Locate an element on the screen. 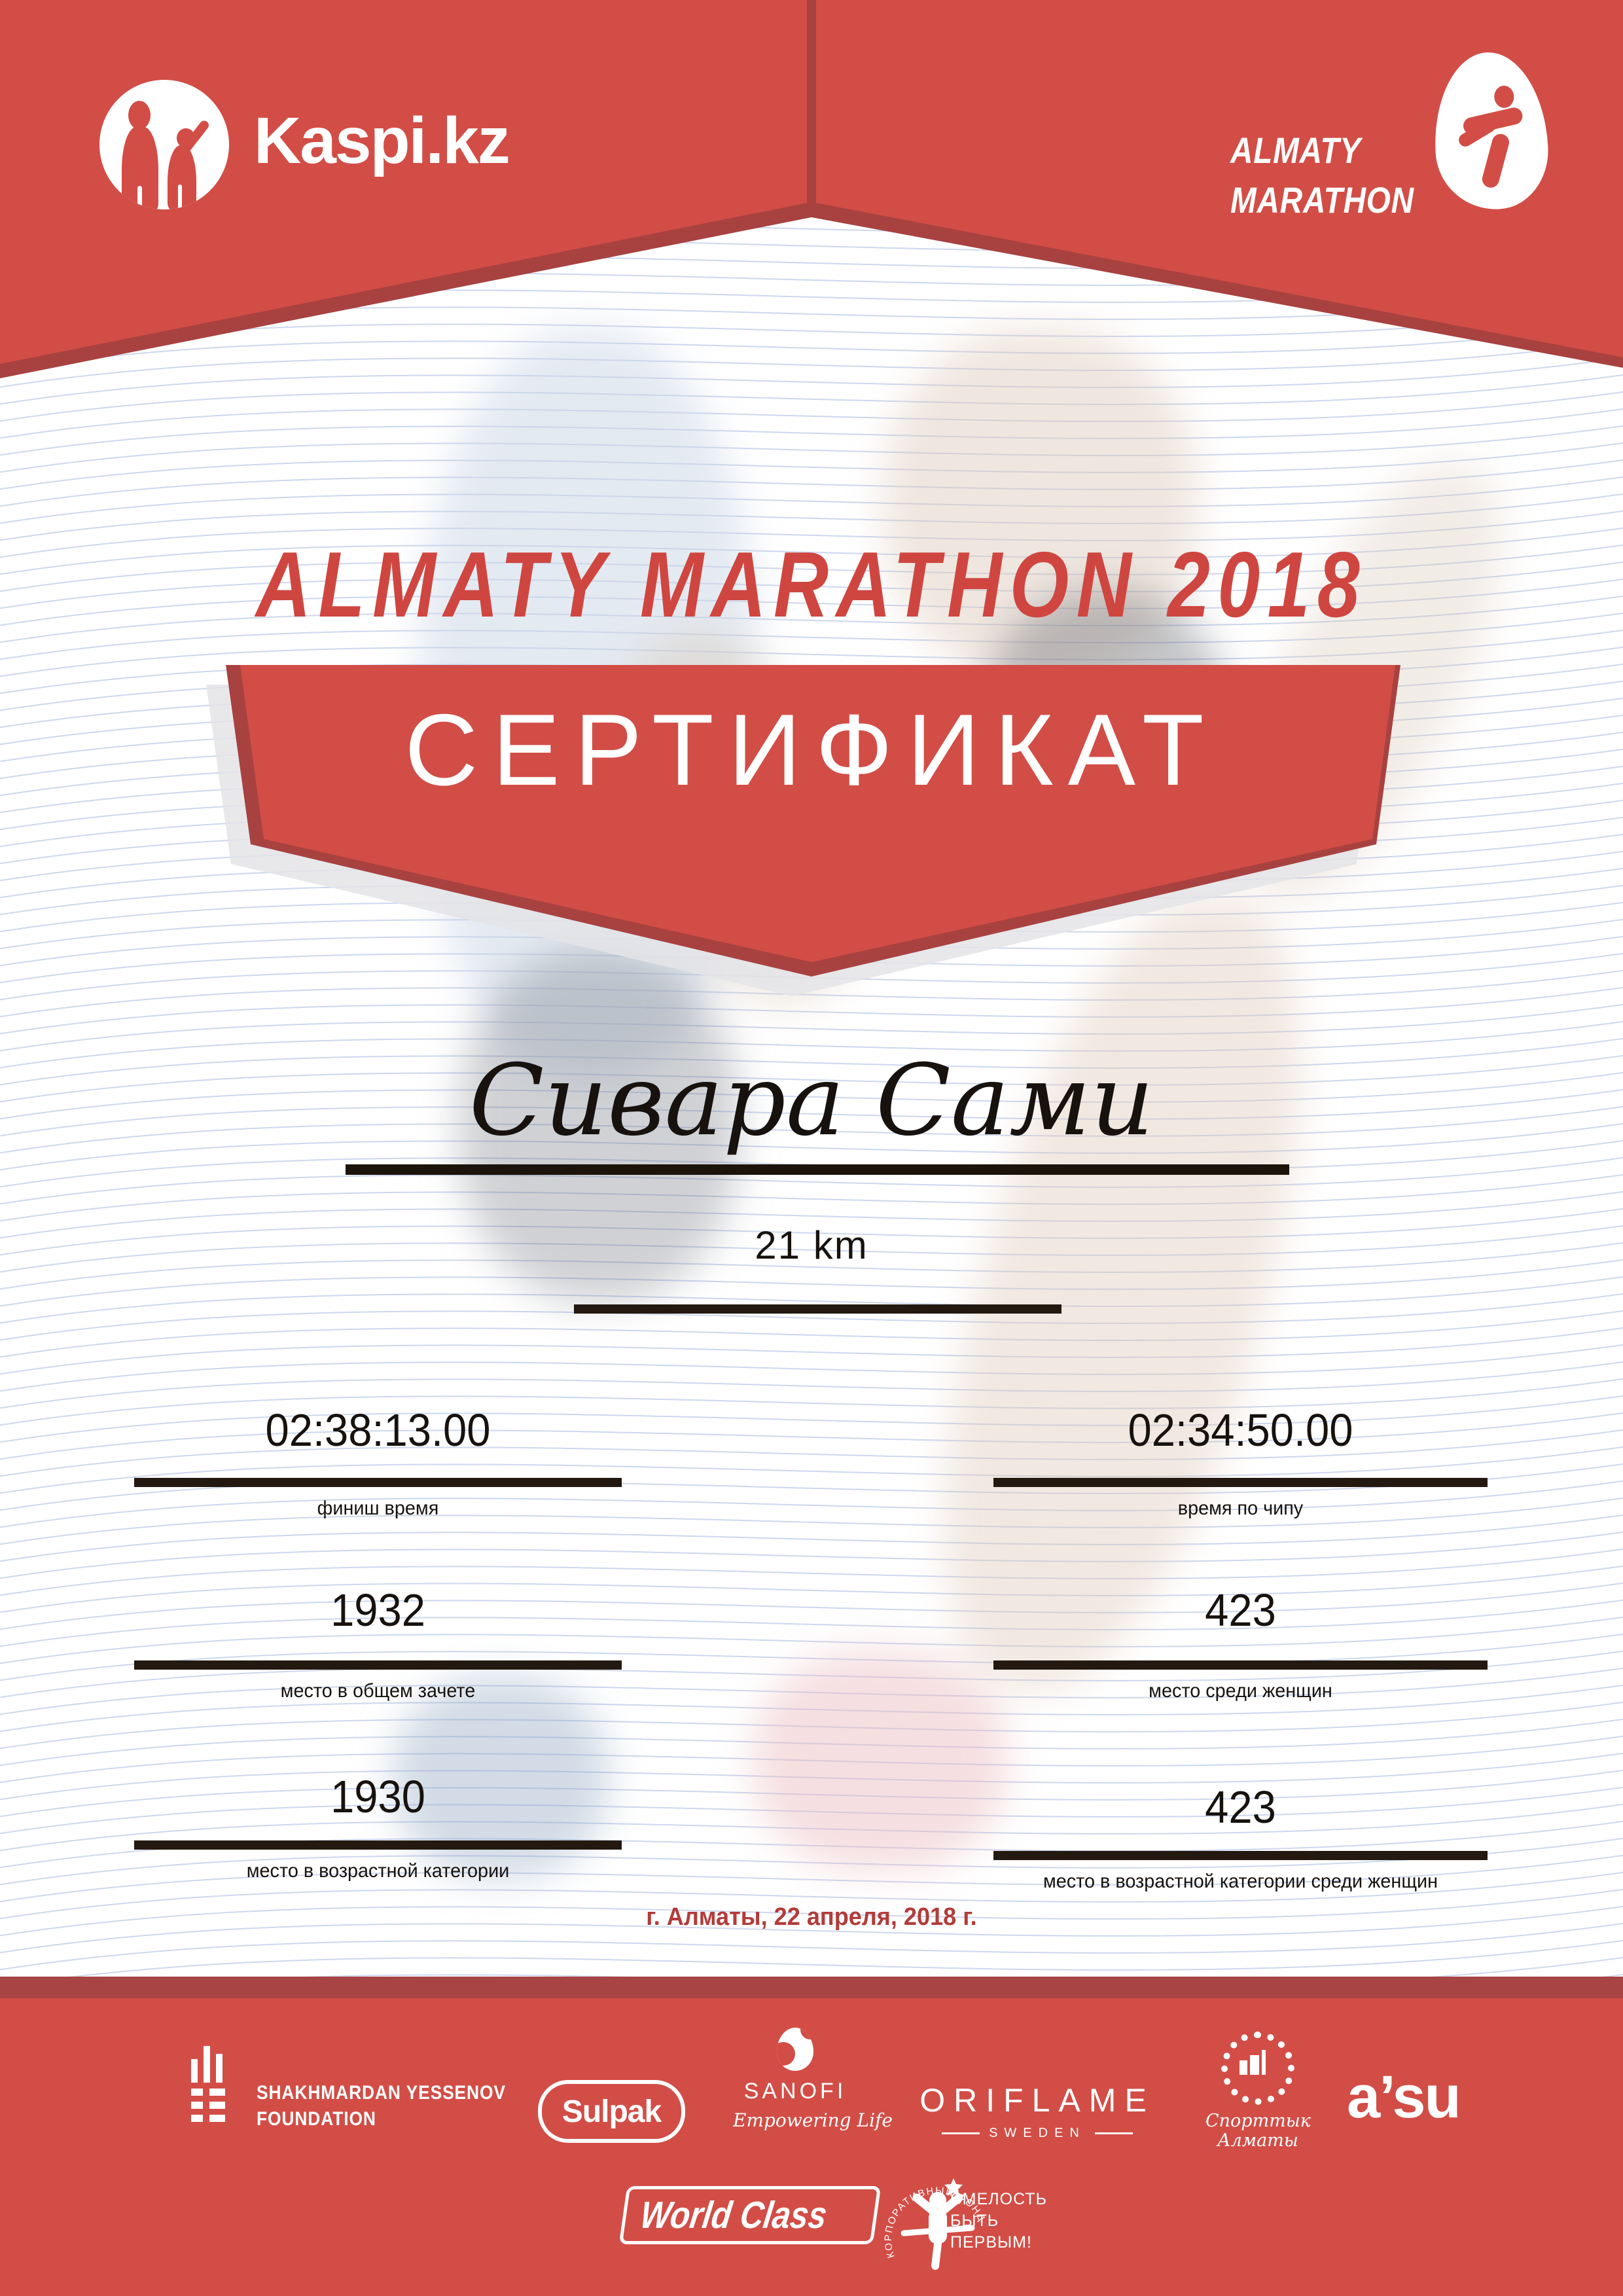  stat-value: 1932 is located at coordinates (378, 1610).